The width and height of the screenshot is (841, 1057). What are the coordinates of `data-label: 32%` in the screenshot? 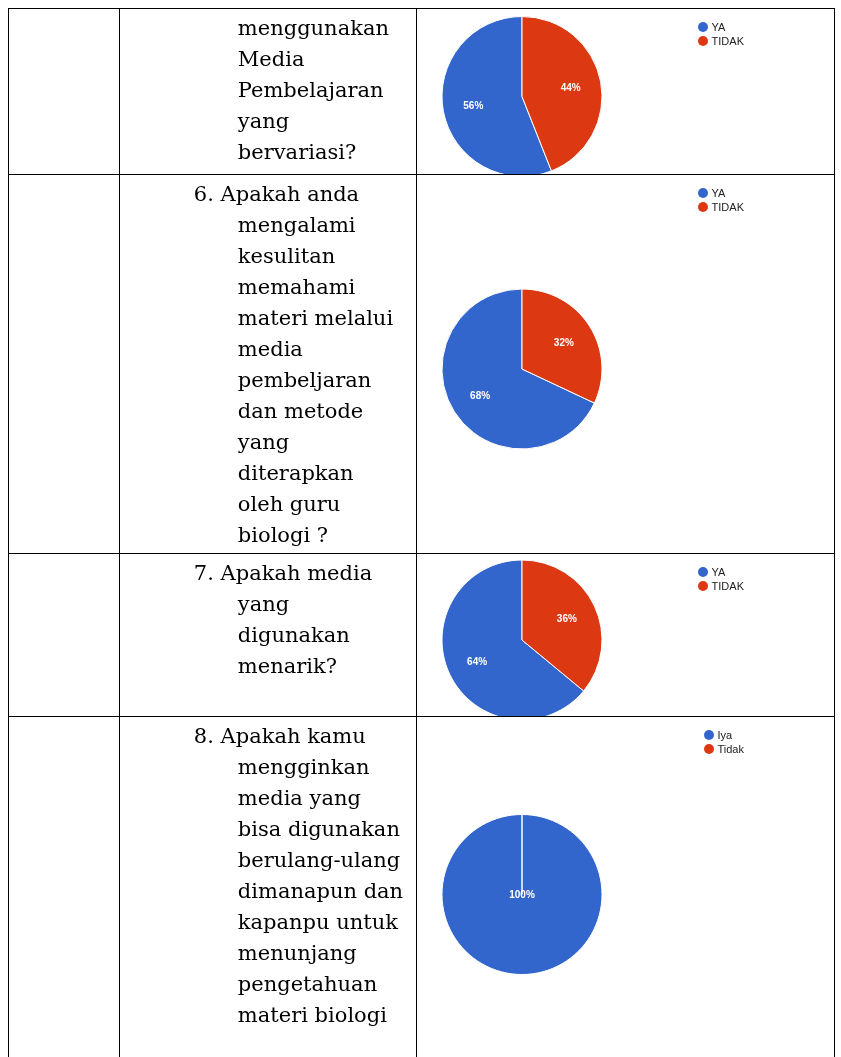 It's located at (563, 342).